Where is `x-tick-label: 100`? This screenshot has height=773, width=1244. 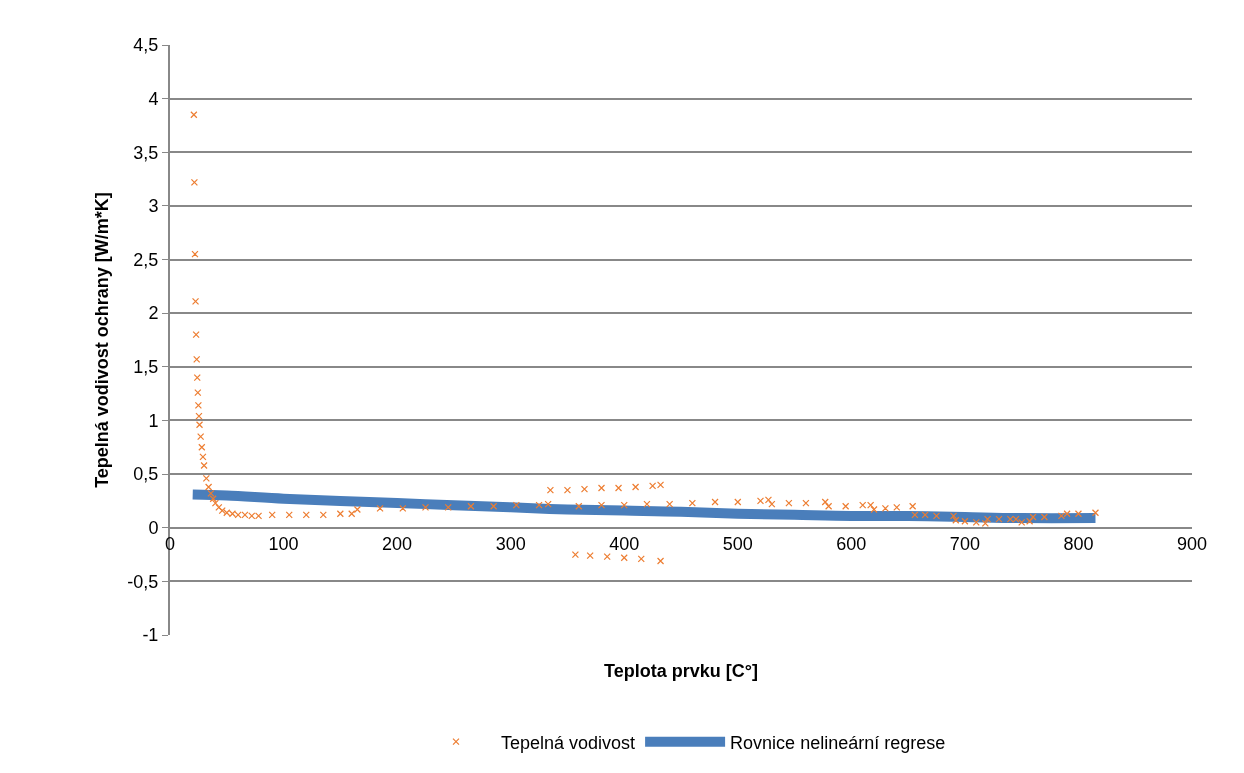 x-tick-label: 100 is located at coordinates (283, 544).